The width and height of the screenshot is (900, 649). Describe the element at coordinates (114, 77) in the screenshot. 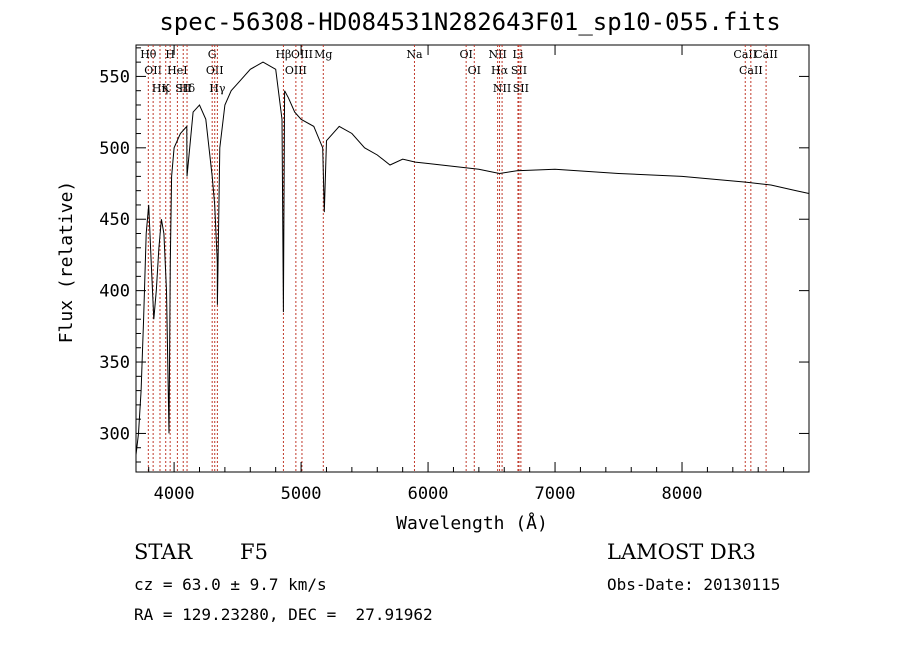

I see `y-tick-label: 550` at that location.